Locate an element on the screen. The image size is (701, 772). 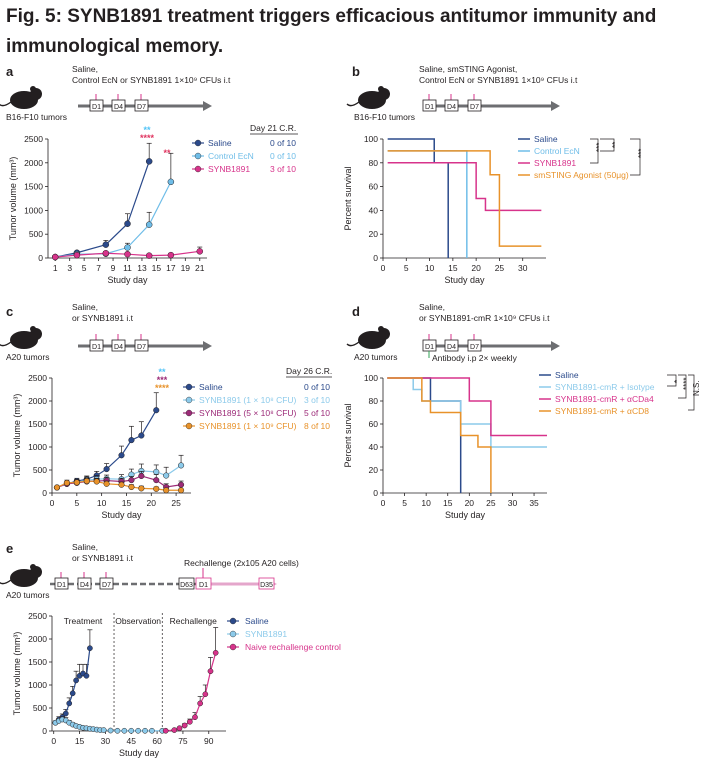
tumor-label: B16-F10 tumors is located at coordinates (36, 117).